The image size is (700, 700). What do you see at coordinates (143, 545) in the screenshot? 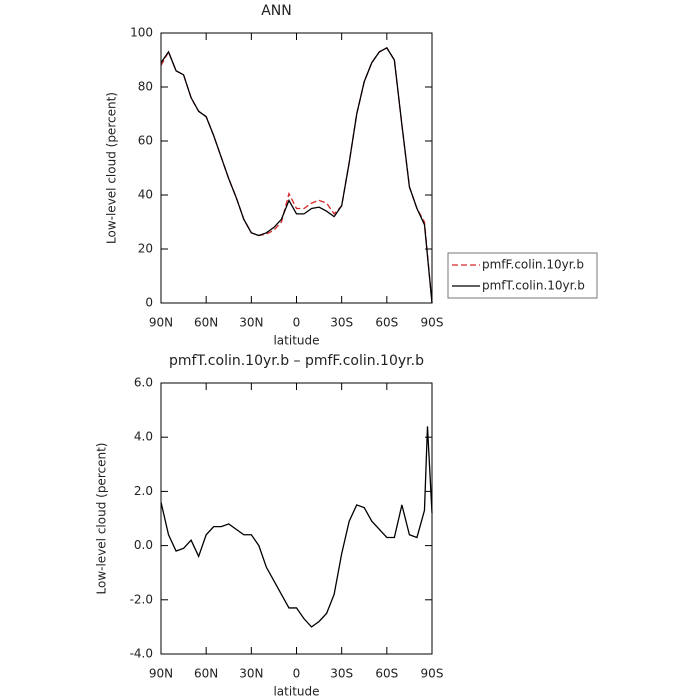
I see `y-tick-label: 0.0` at bounding box center [143, 545].